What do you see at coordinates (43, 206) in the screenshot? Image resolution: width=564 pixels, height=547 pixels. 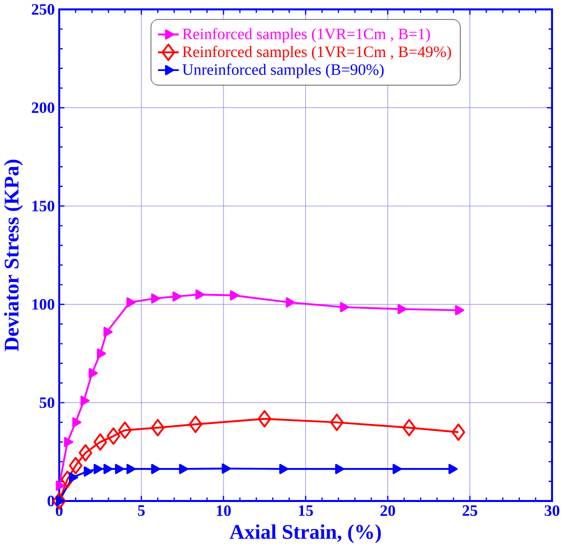 I see `y-tick-label: 150` at bounding box center [43, 206].